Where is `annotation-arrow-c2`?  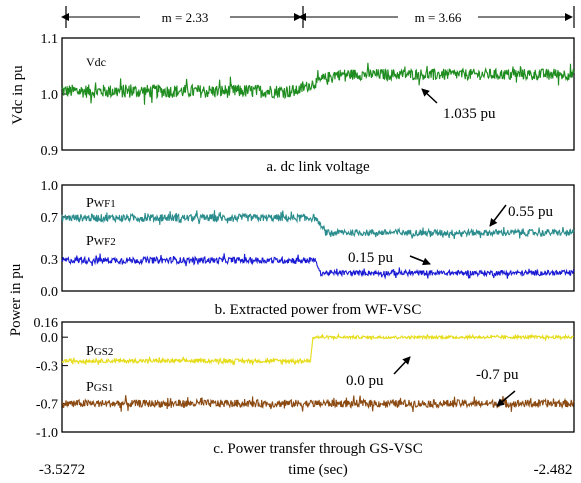
annotation-arrow-c2 is located at coordinates (506, 398).